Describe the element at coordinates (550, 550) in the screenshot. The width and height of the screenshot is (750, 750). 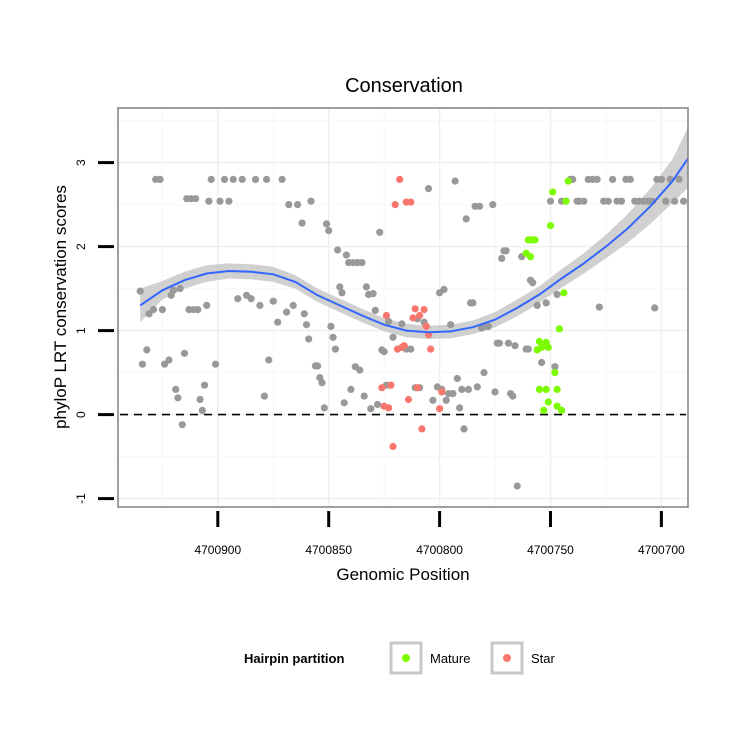
I see `x-tick-label: 4700750` at that location.